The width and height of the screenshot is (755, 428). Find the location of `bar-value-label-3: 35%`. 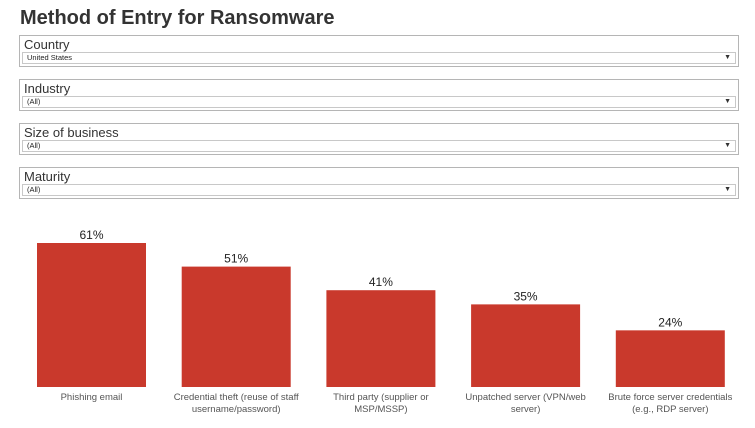

bar-value-label-3: 35% is located at coordinates (526, 296).